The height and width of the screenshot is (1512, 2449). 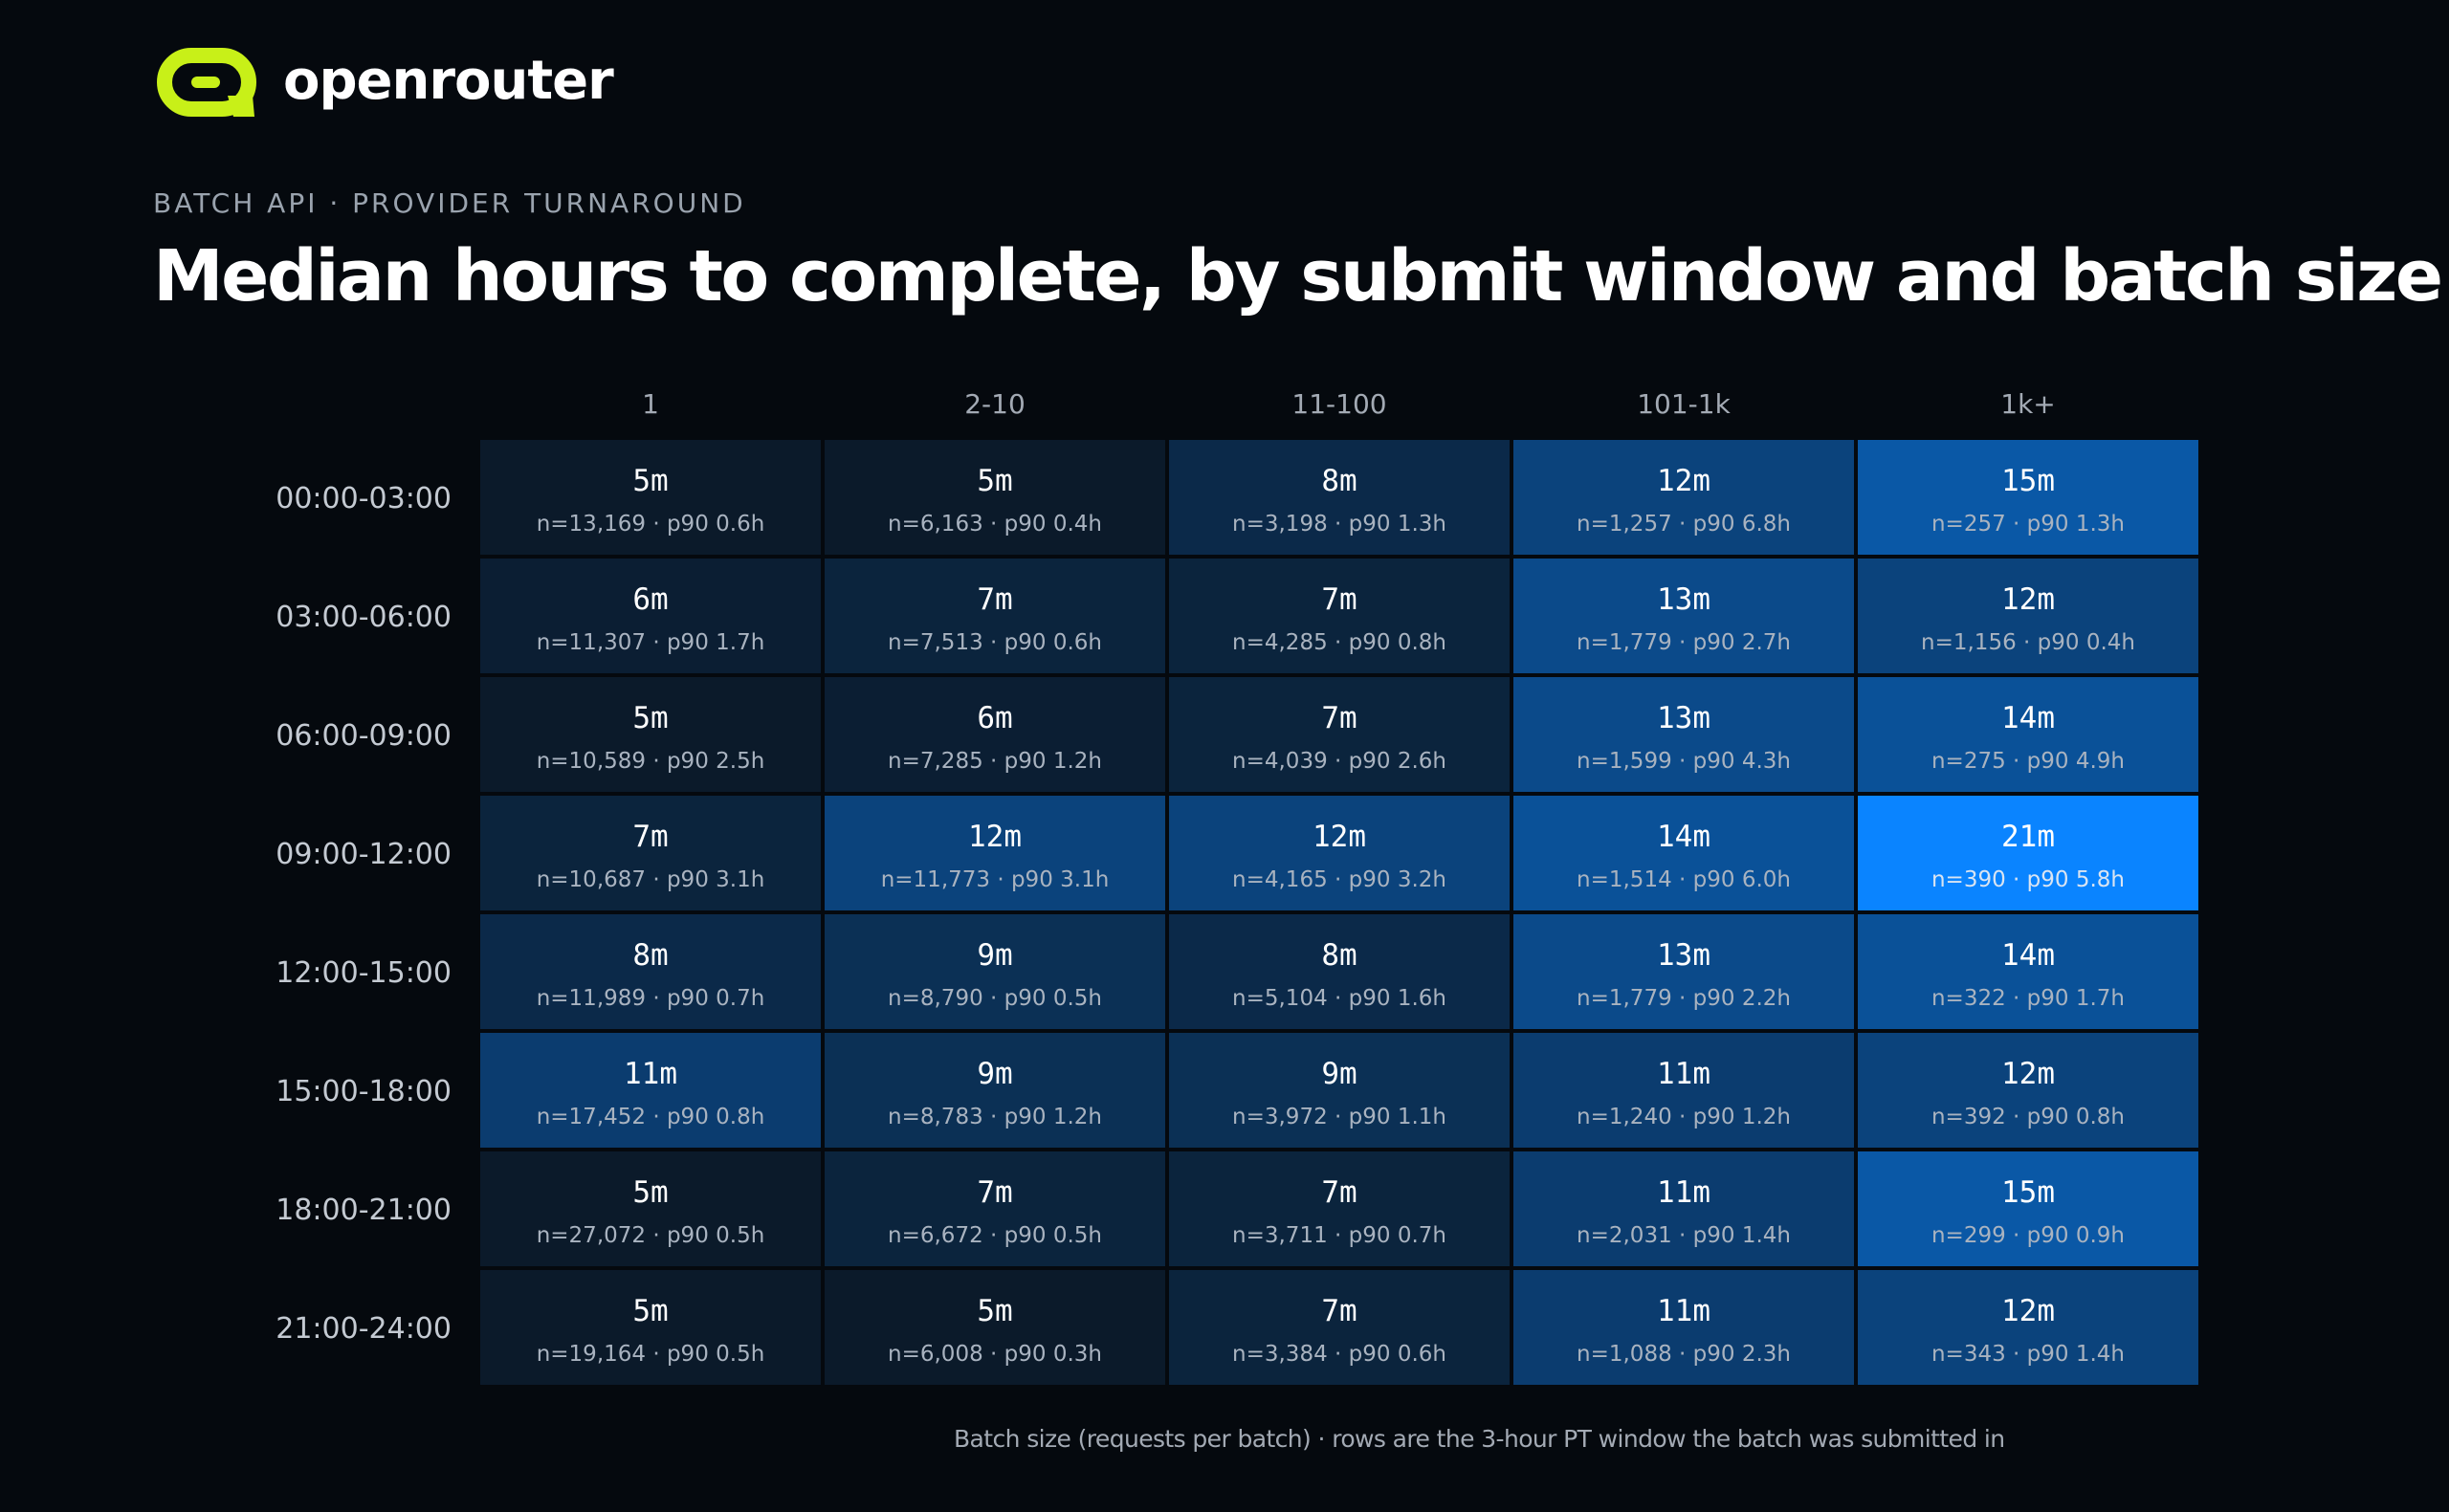 What do you see at coordinates (449, 203) in the screenshot?
I see `eyebrow-label: BATCH API · PROVIDER TURNAROUND` at bounding box center [449, 203].